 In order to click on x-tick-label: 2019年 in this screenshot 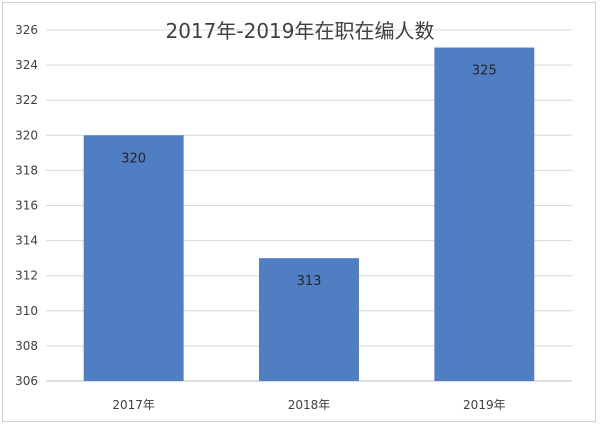, I will do `click(484, 405)`.